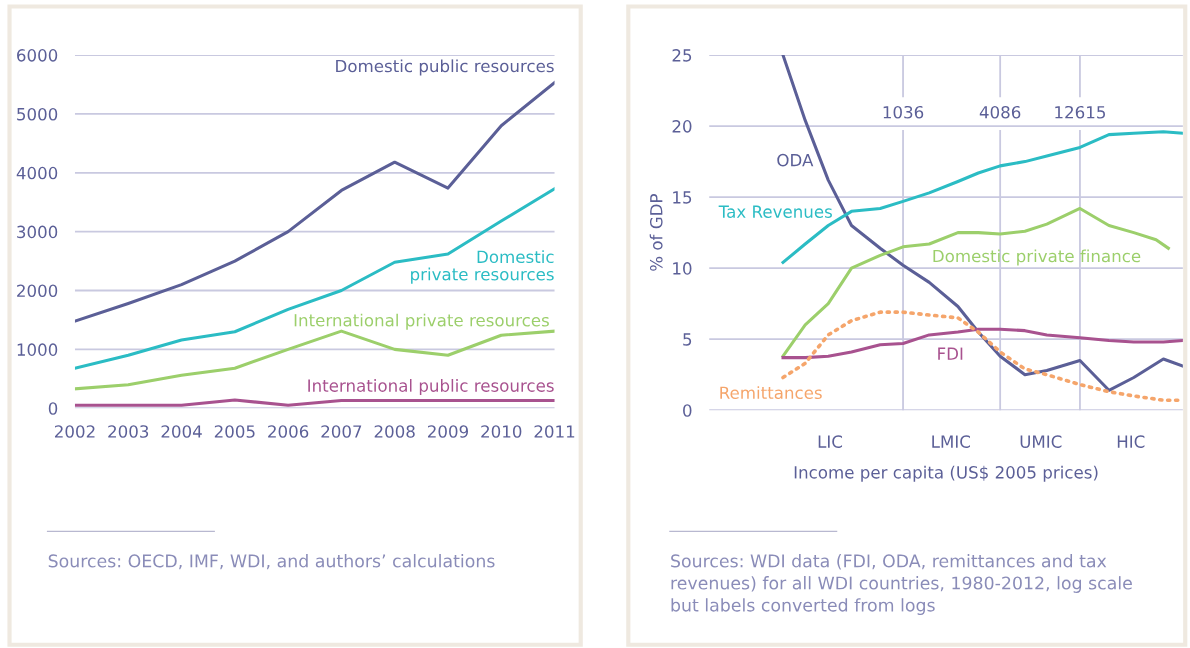  What do you see at coordinates (445, 67) in the screenshot?
I see `series-label: Domestic public resources` at bounding box center [445, 67].